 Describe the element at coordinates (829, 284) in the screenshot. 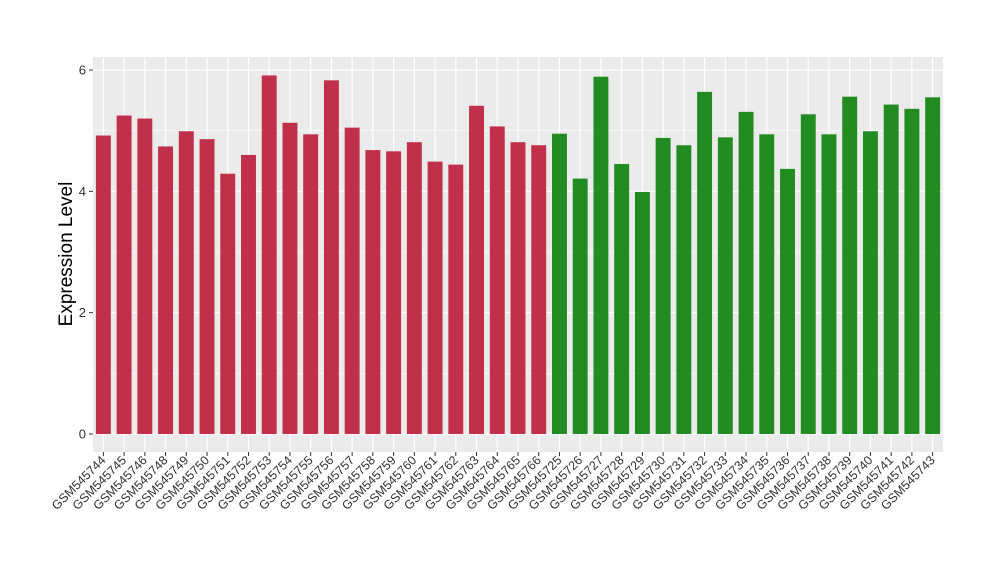

I see `bar-GSM545738` at that location.